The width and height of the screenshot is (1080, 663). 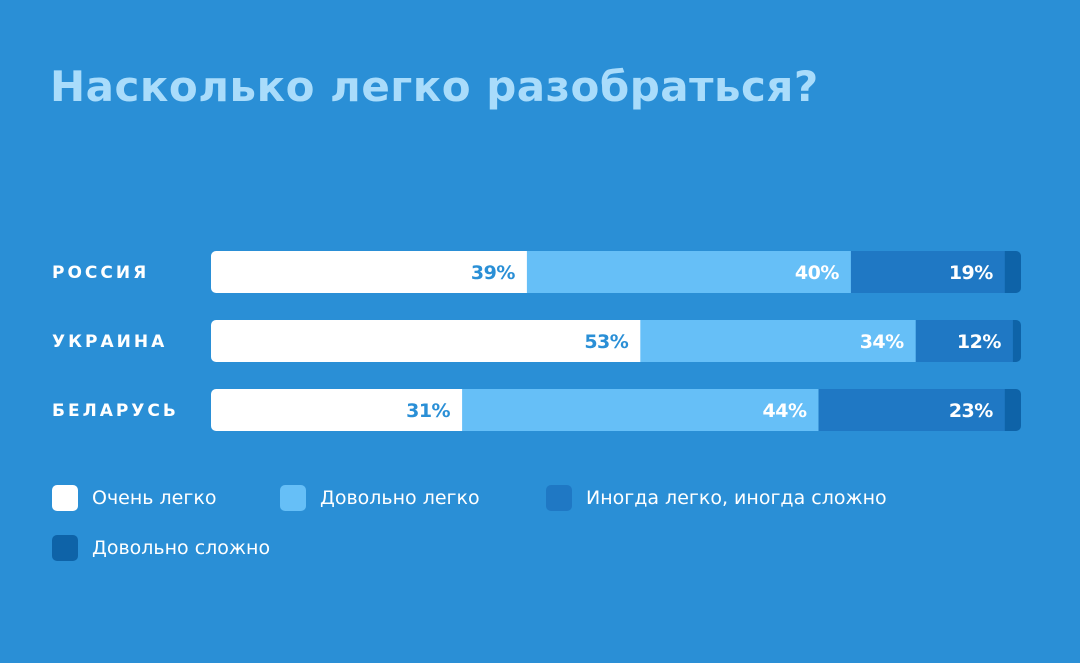 I want to click on legend-label: Довольно легко, so click(x=400, y=498).